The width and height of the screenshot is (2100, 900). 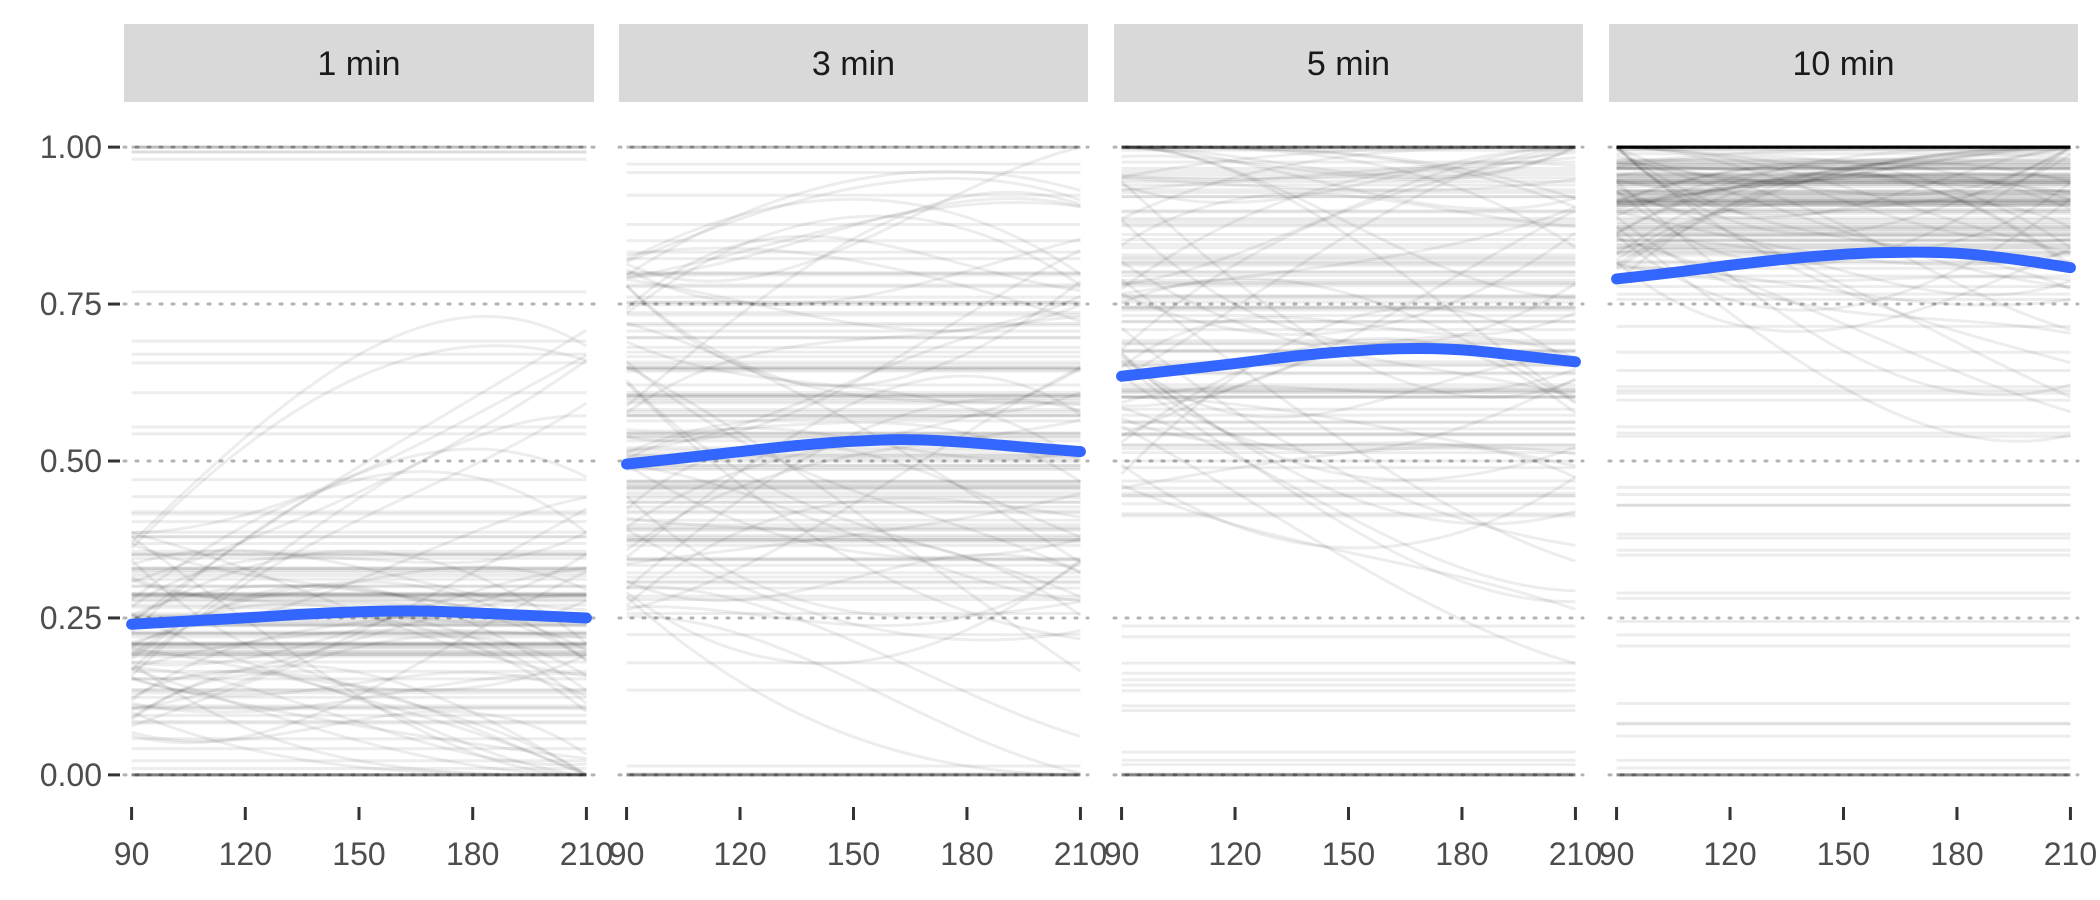 What do you see at coordinates (71, 775) in the screenshot?
I see `y-tick-label: 0.00` at bounding box center [71, 775].